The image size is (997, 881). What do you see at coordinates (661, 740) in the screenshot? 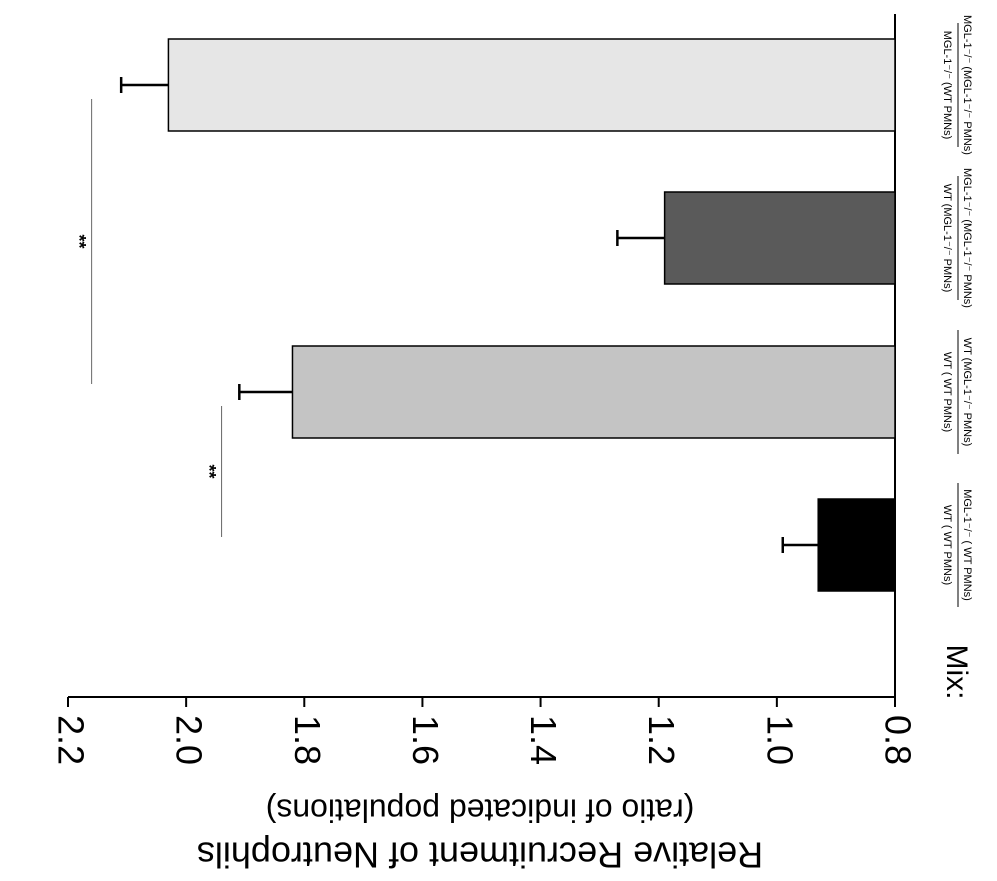
I see `y-tick-label: 1.2` at bounding box center [661, 740].